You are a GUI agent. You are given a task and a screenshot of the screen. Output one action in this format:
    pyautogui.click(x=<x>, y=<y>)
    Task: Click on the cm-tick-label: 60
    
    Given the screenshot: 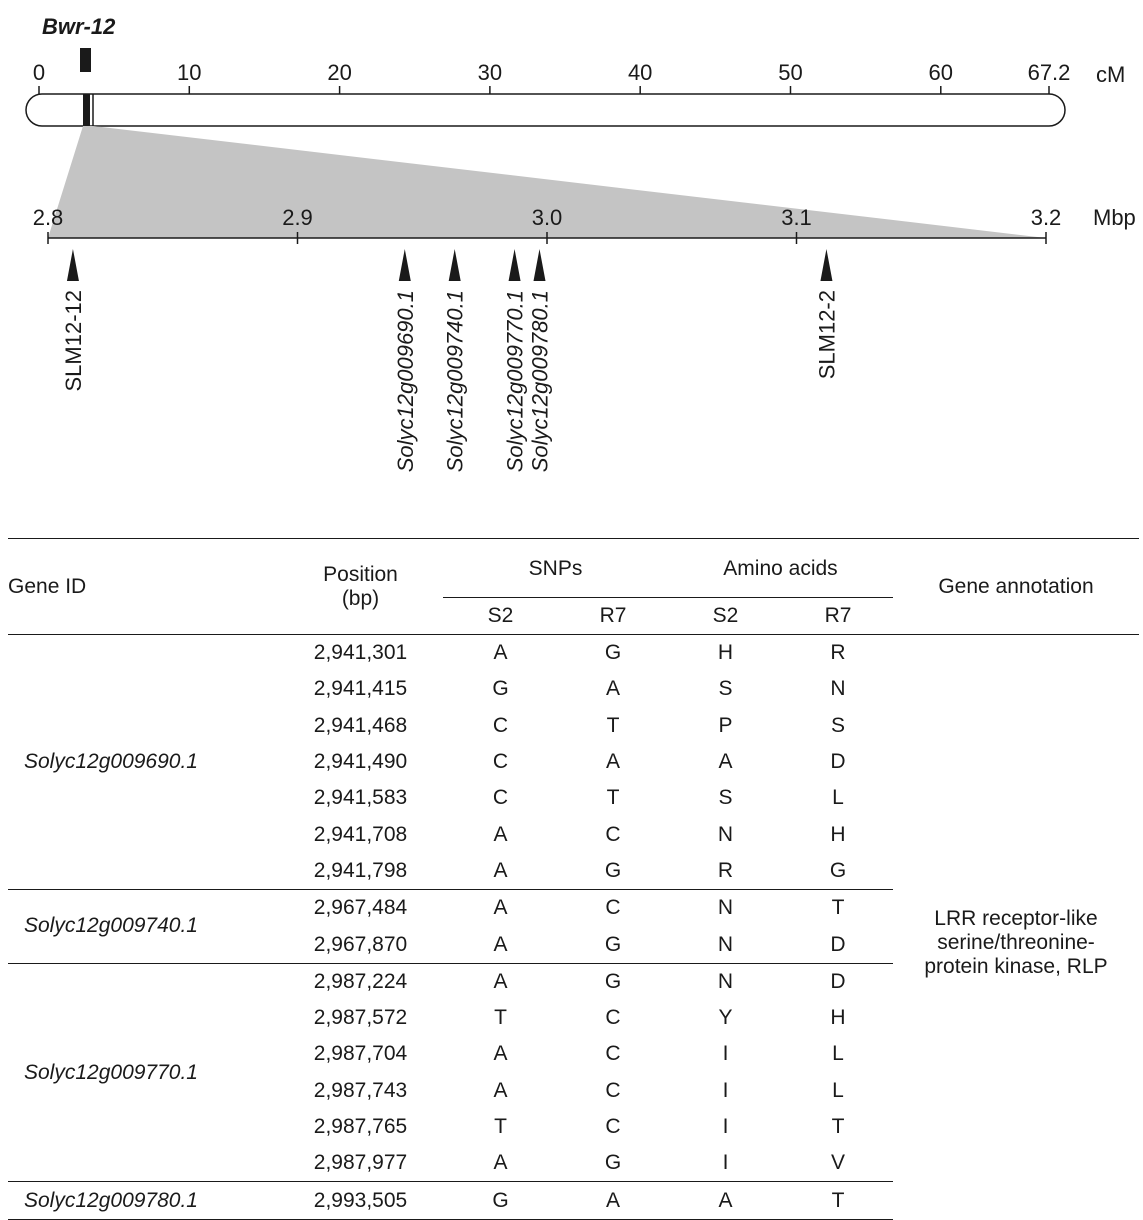 What is the action you would take?
    pyautogui.click(x=941, y=72)
    